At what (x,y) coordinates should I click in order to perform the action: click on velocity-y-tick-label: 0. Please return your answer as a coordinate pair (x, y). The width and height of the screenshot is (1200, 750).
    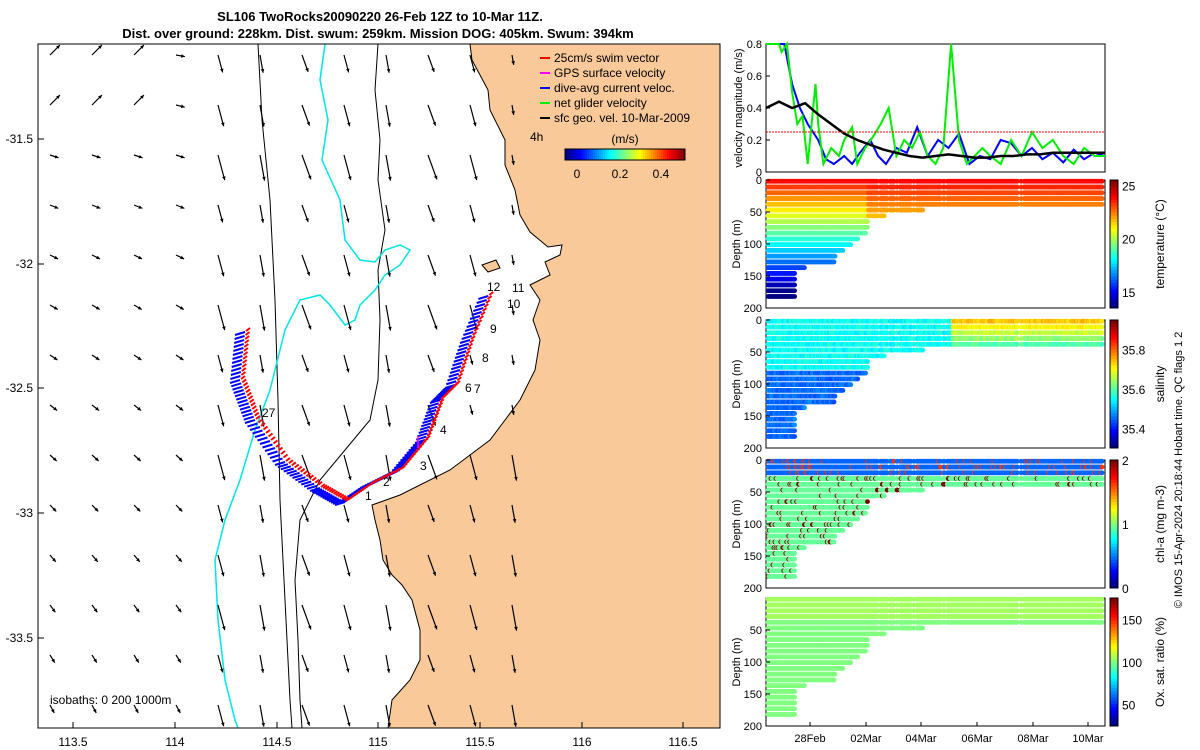
    Looking at the image, I should click on (759, 173).